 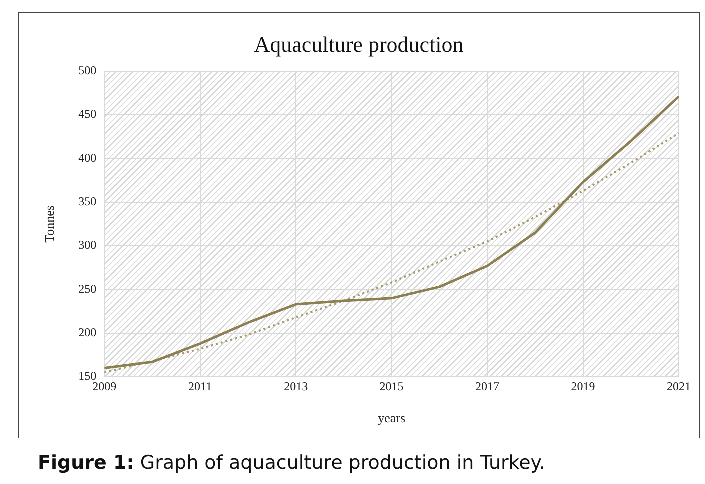 I want to click on x-tick-label: 2013, so click(x=296, y=386).